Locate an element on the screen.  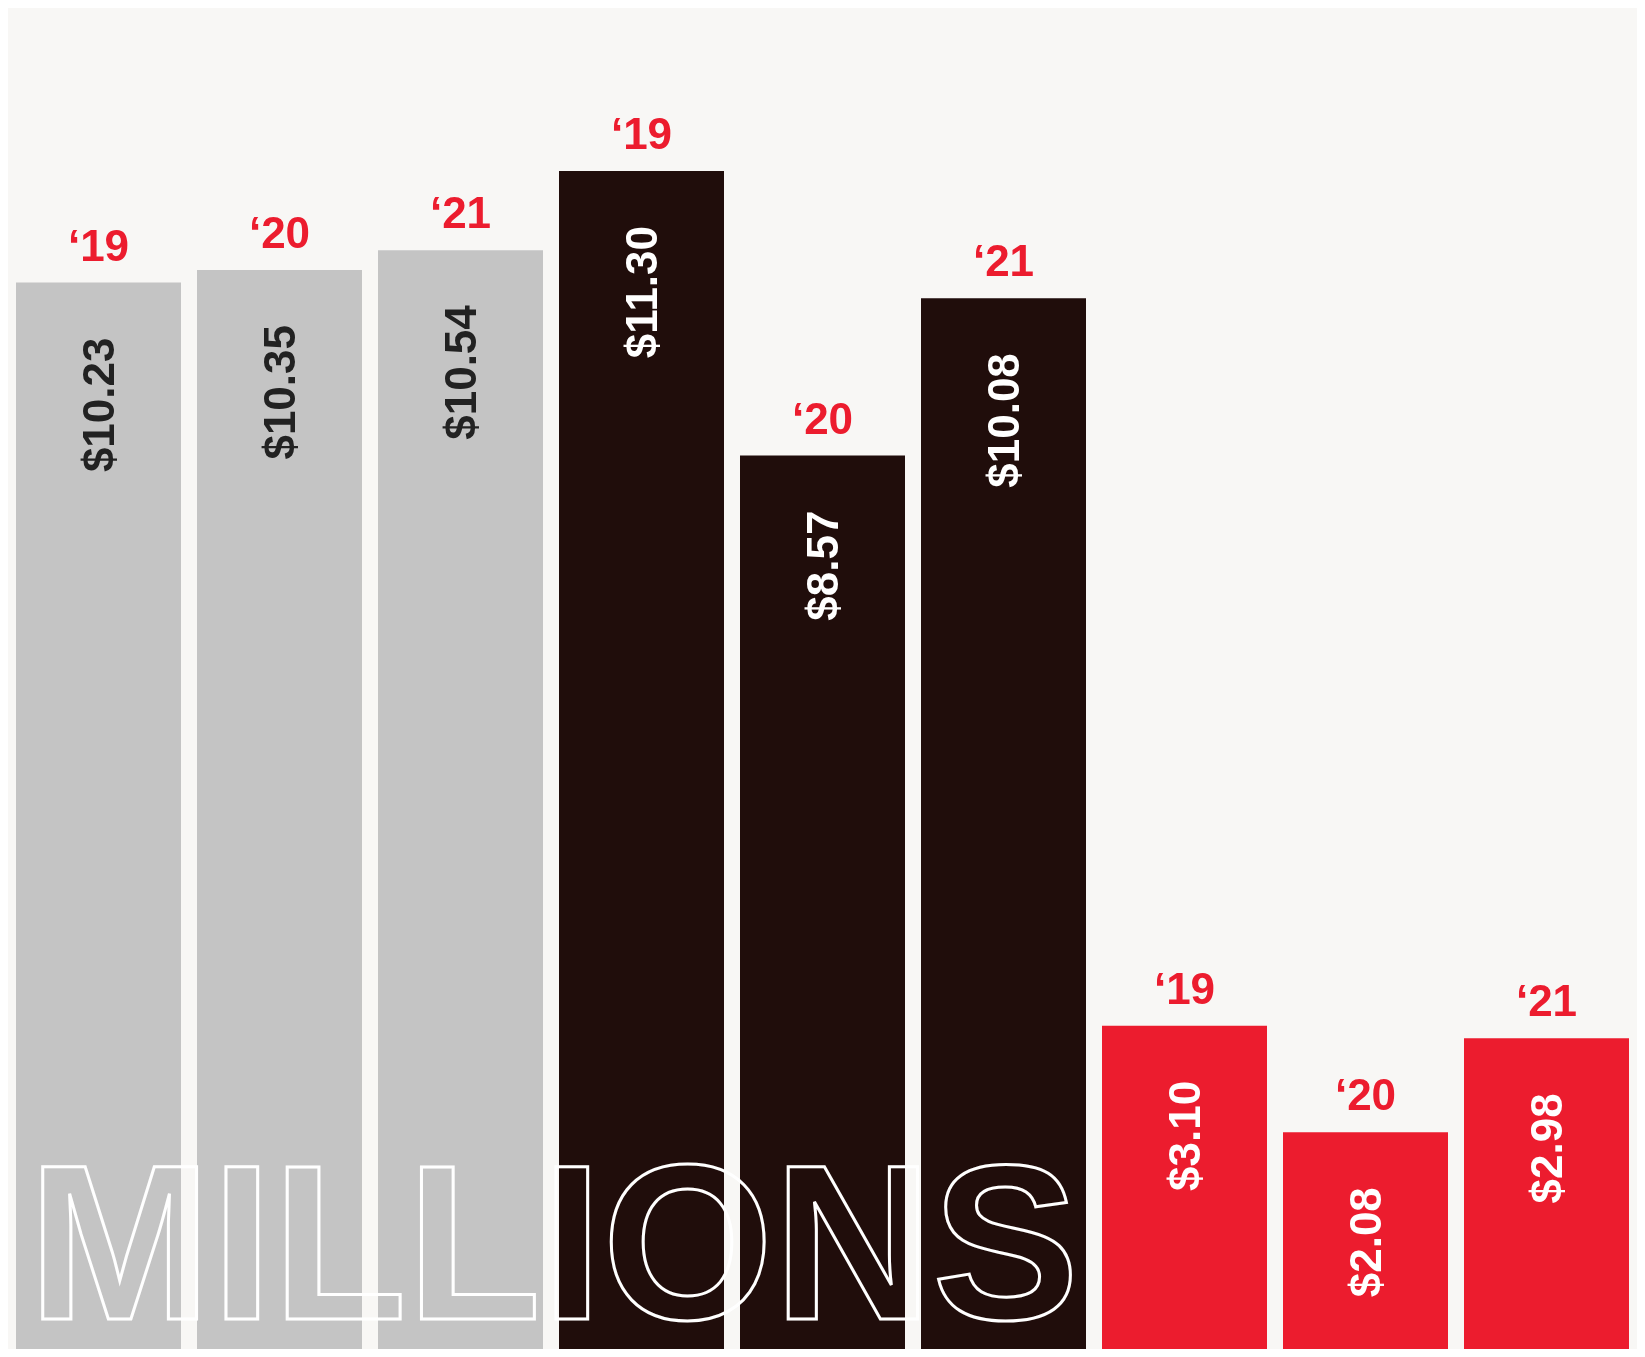
data-label: $3.10 is located at coordinates (1184, 1135).